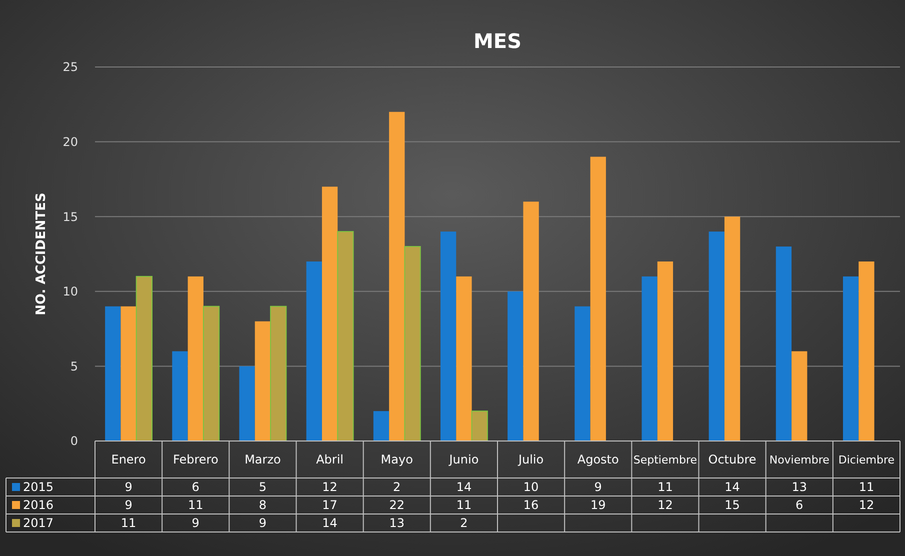 This screenshot has width=905, height=556. What do you see at coordinates (531, 505) in the screenshot?
I see `data-label: 16` at bounding box center [531, 505].